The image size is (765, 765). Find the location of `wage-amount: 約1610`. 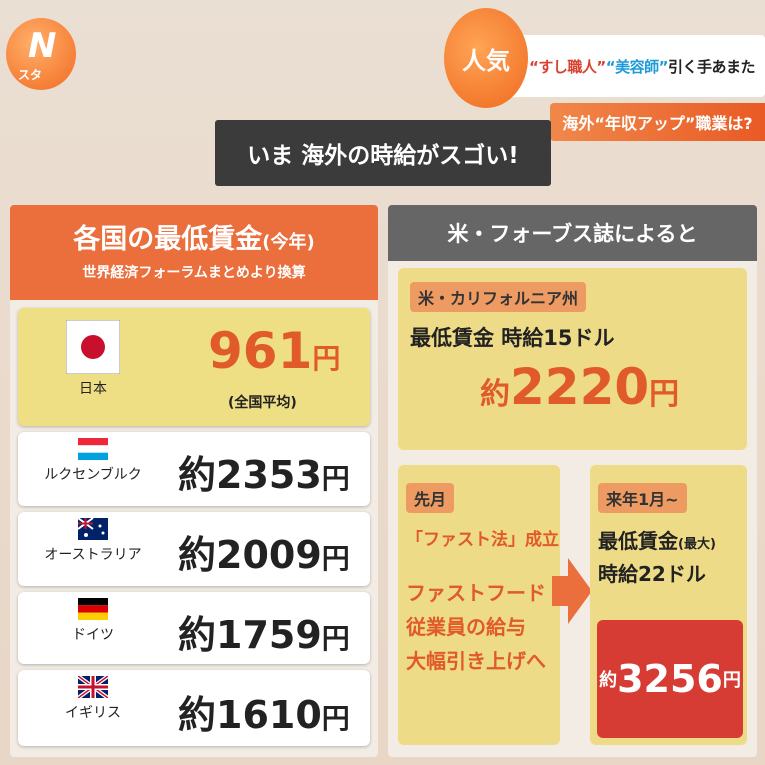

wage-amount: 約1610 is located at coordinates (250, 715).